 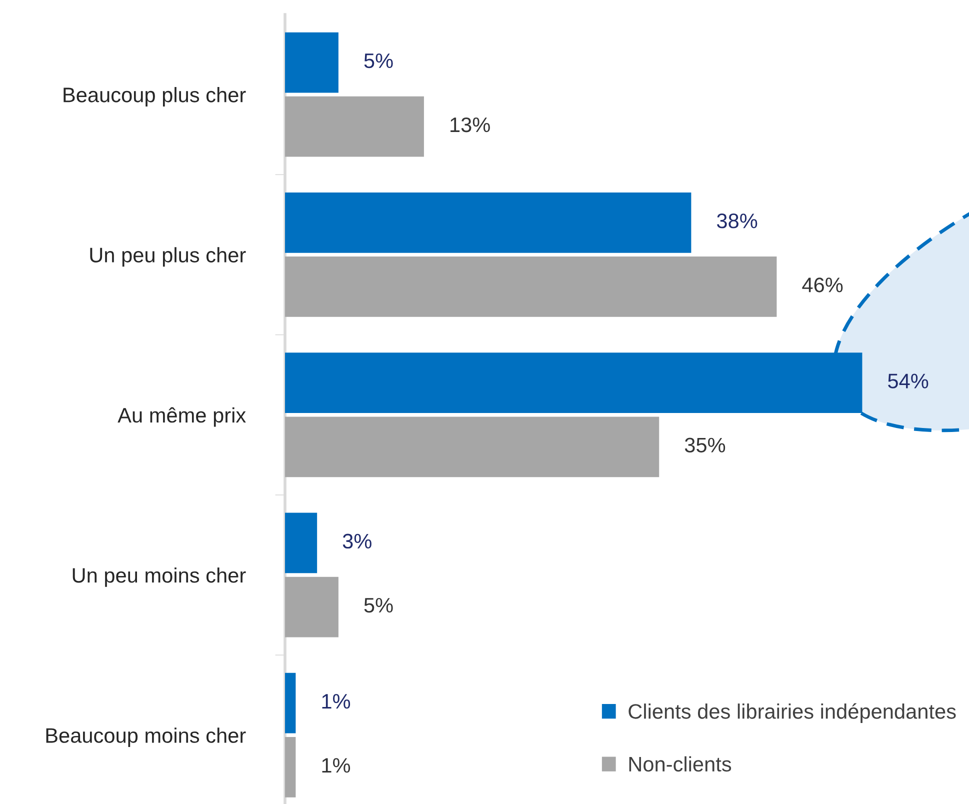 I want to click on data-label: 3%, so click(x=357, y=541).